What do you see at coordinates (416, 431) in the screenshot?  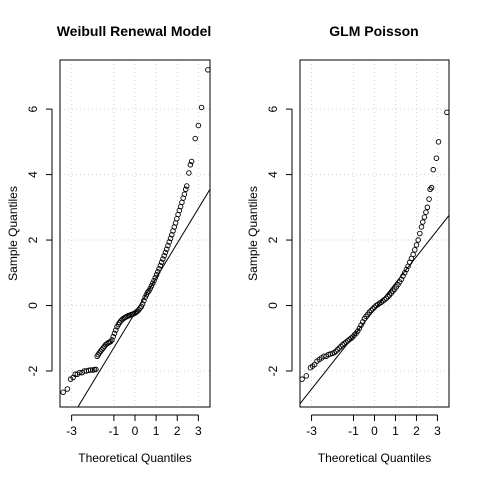 I see `x-tick-label: 2` at bounding box center [416, 431].